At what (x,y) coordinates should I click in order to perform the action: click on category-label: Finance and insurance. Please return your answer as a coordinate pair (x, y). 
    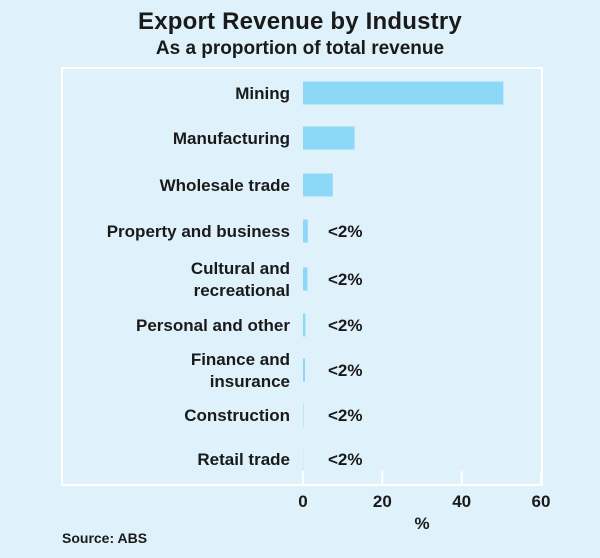
    Looking at the image, I should click on (240, 370).